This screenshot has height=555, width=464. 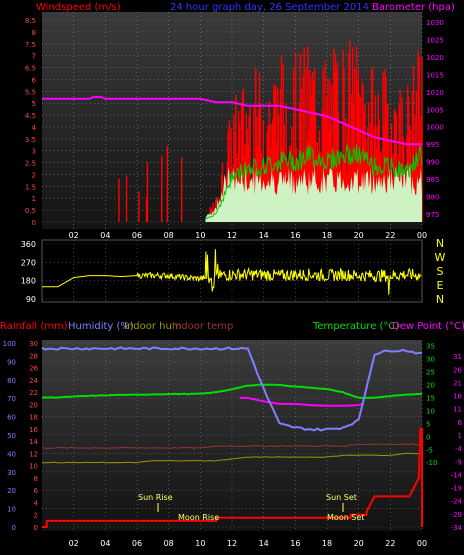 I want to click on temperature-tick-label: 10, so click(x=430, y=411).